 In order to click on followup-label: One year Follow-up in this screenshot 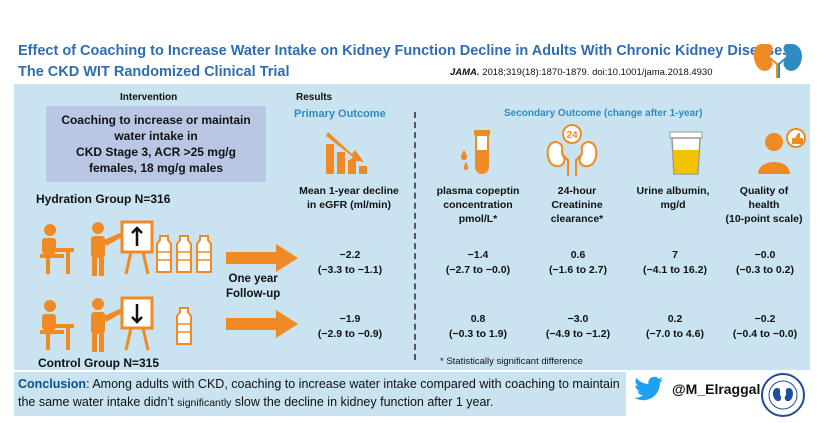, I will do `click(253, 287)`.